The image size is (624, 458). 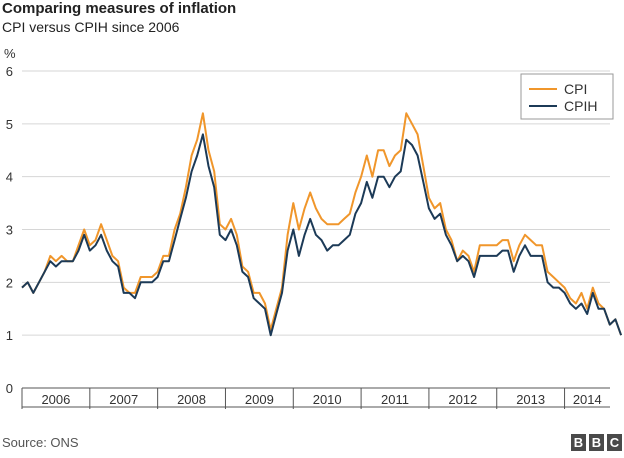 I want to click on y-axis-ticks: 0 1 2 3 4 5 6, so click(x=9, y=230).